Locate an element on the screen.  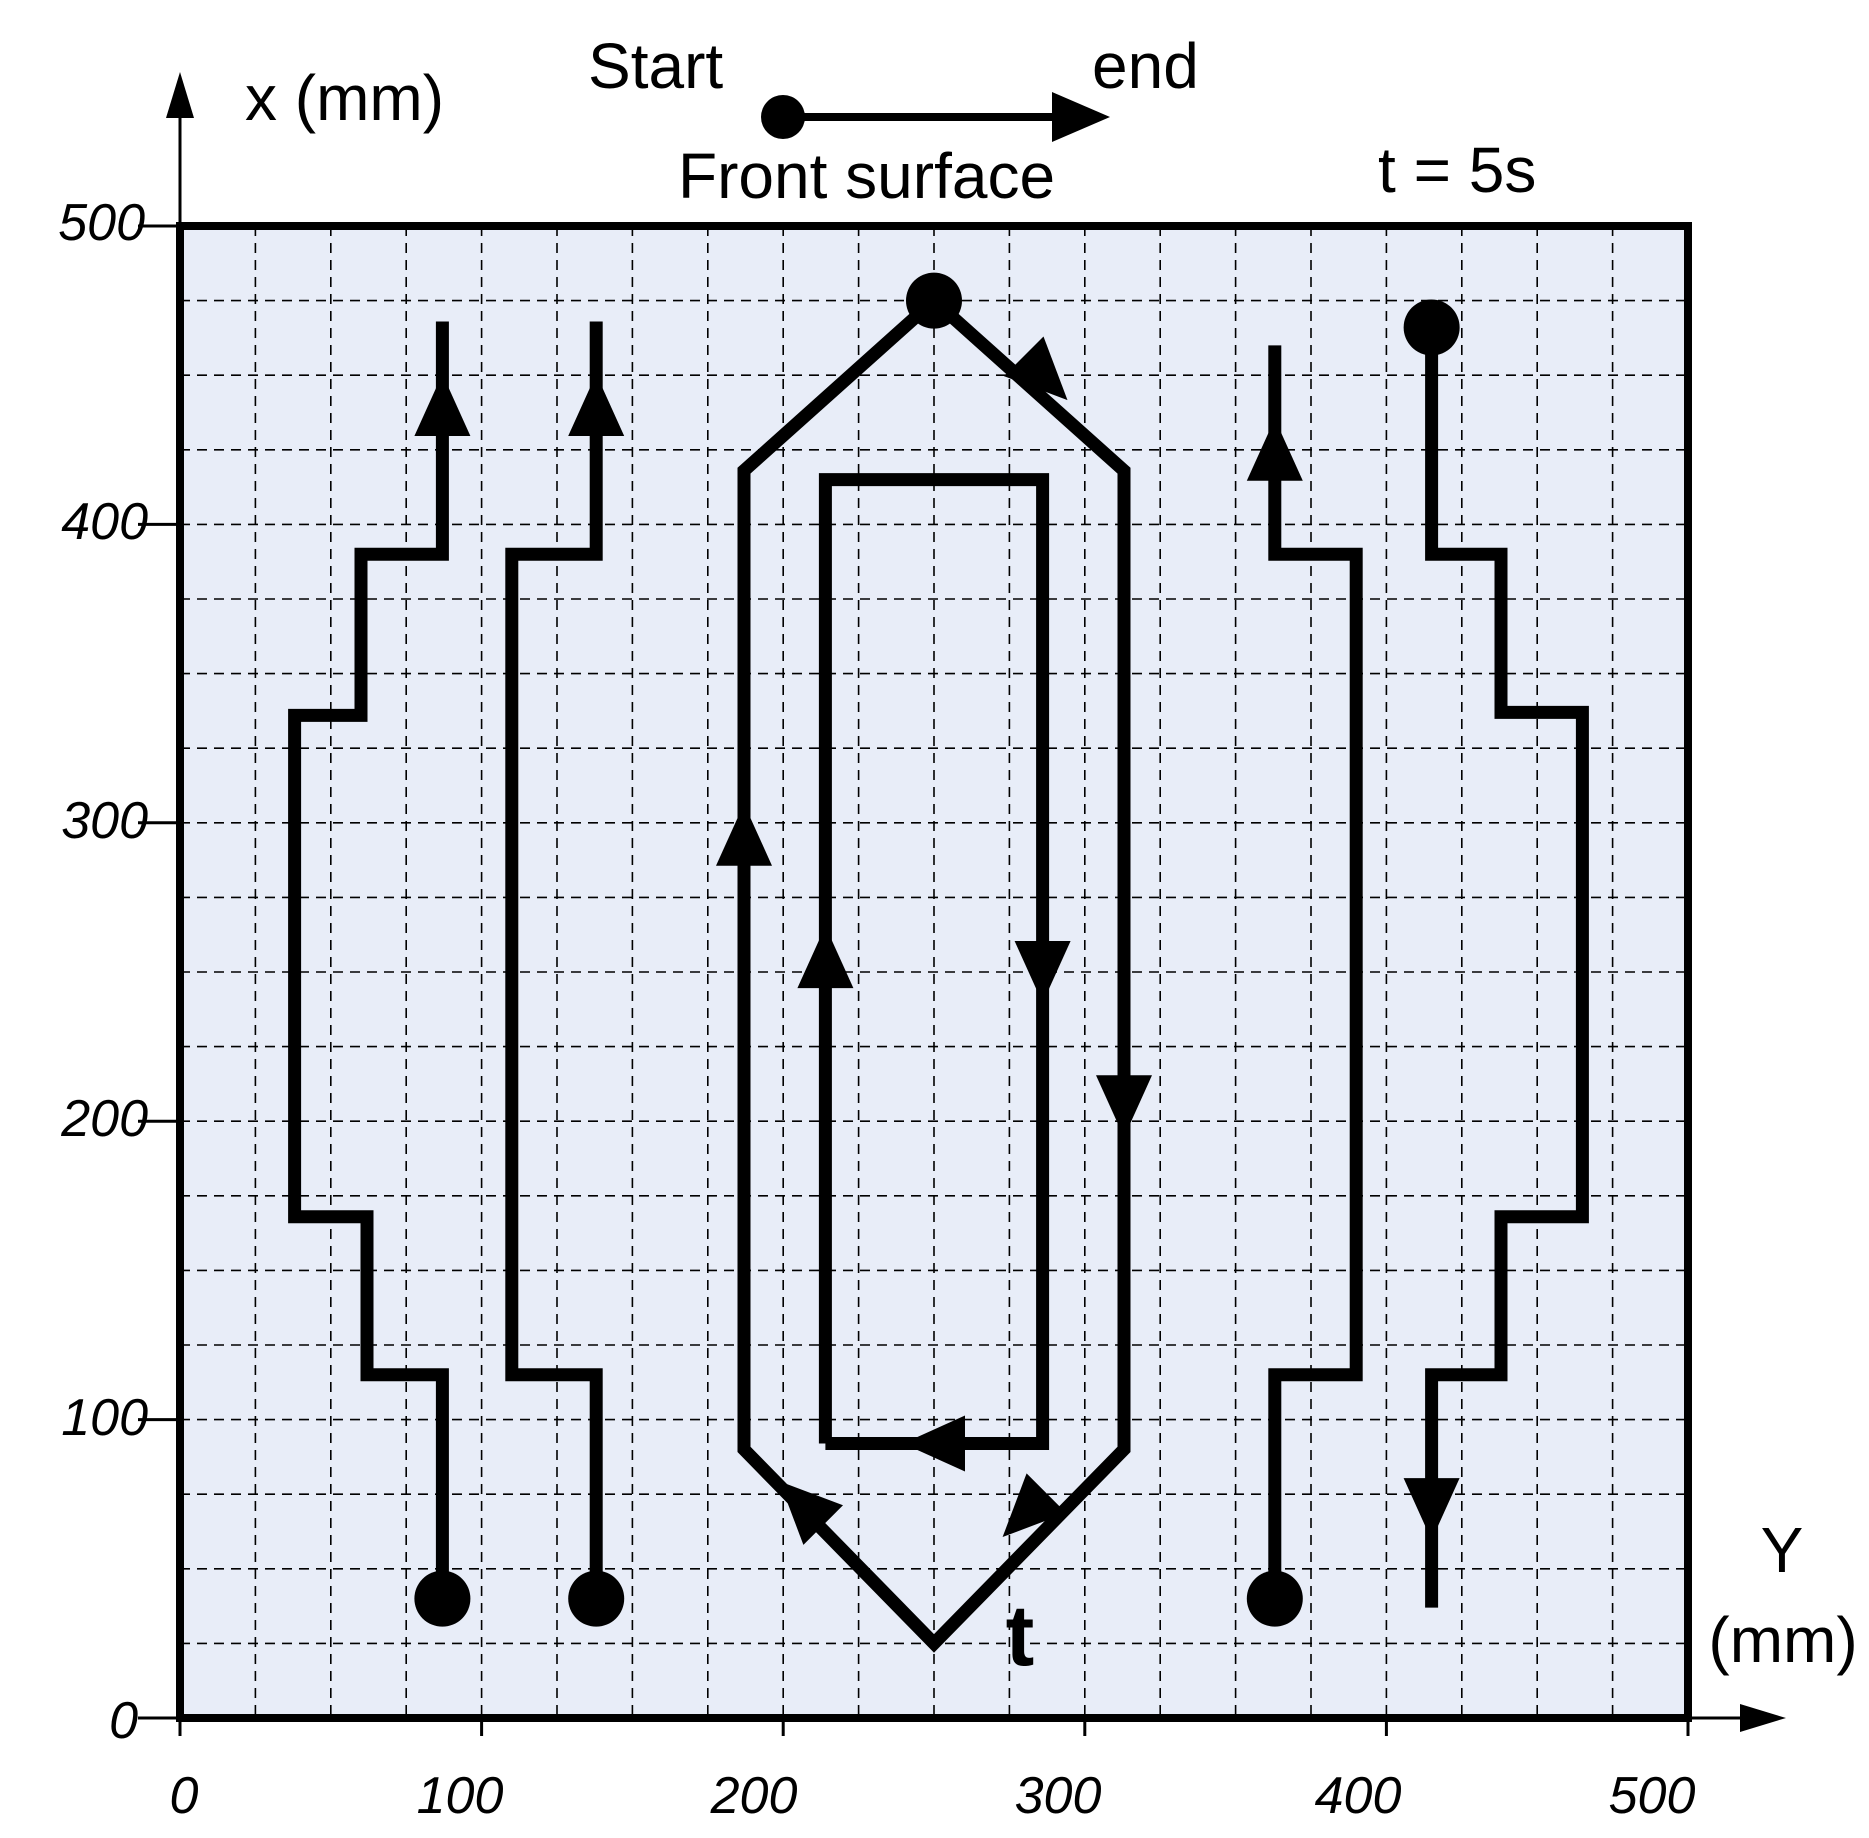
y-tick-label: 400 is located at coordinates (104, 522).